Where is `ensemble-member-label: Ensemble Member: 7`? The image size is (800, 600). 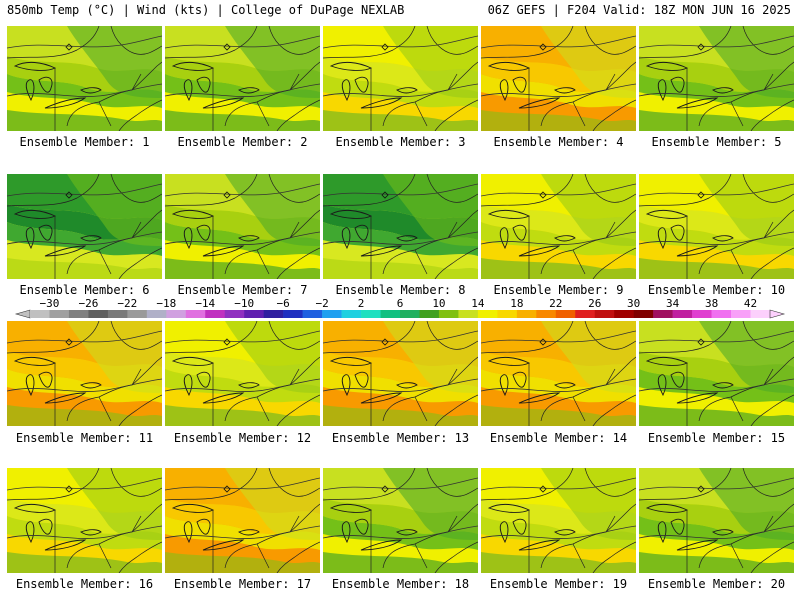
ensemble-member-label: Ensemble Member: 7 is located at coordinates (242, 290).